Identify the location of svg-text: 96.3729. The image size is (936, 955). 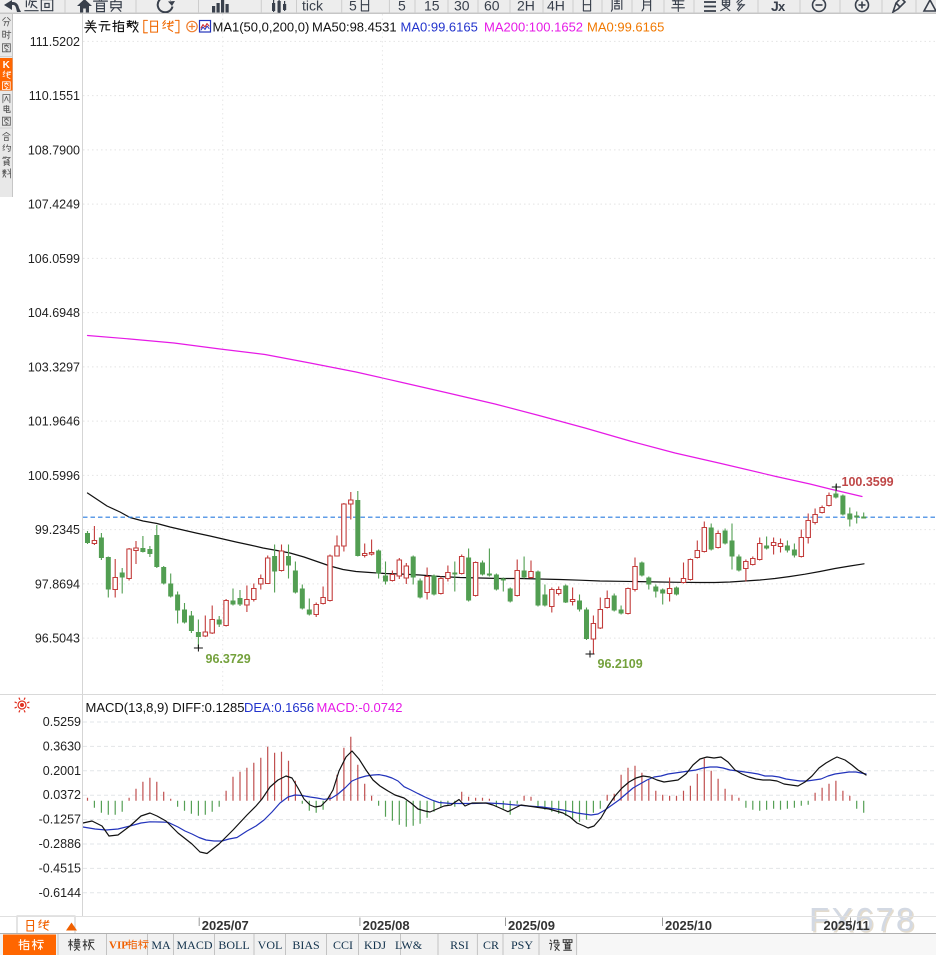
(228, 659).